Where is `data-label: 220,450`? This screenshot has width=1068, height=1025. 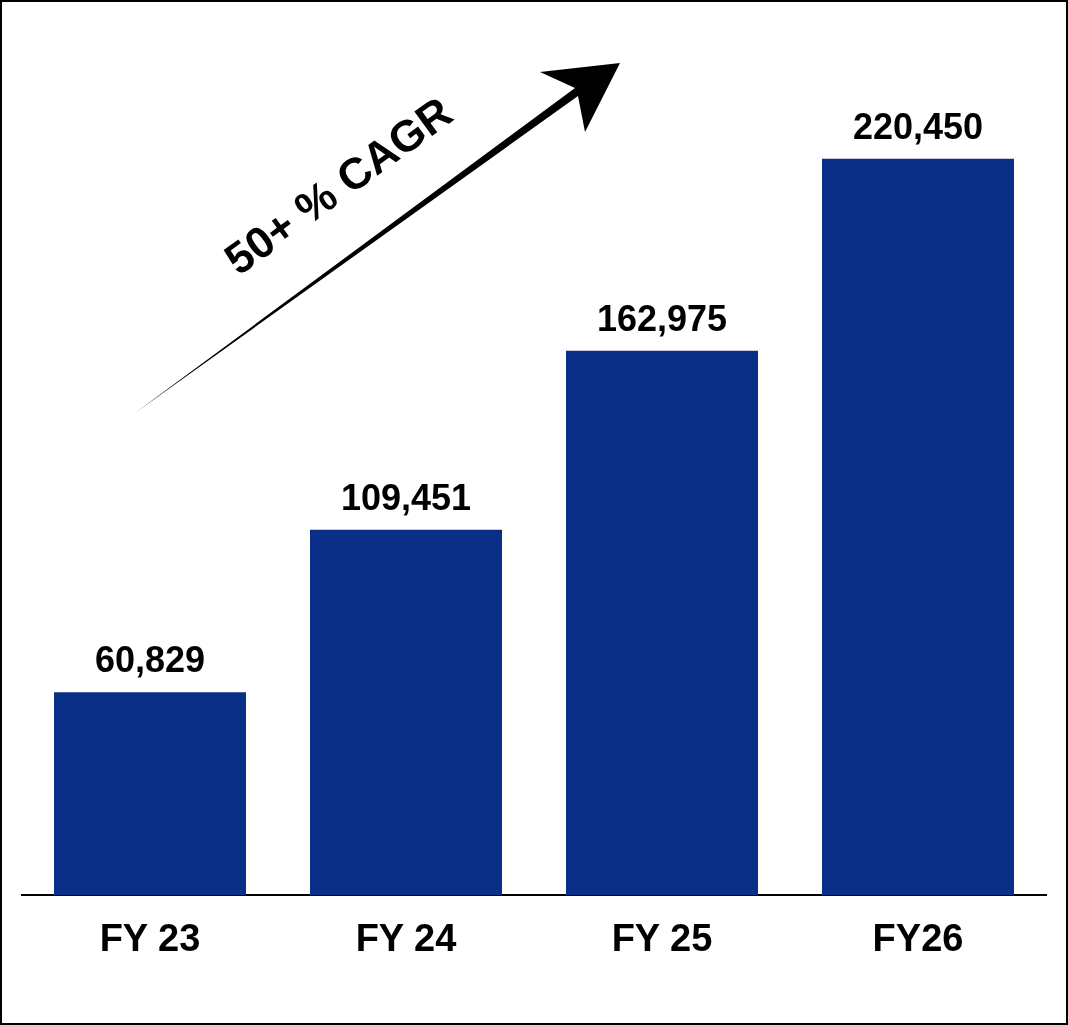
data-label: 220,450 is located at coordinates (918, 126).